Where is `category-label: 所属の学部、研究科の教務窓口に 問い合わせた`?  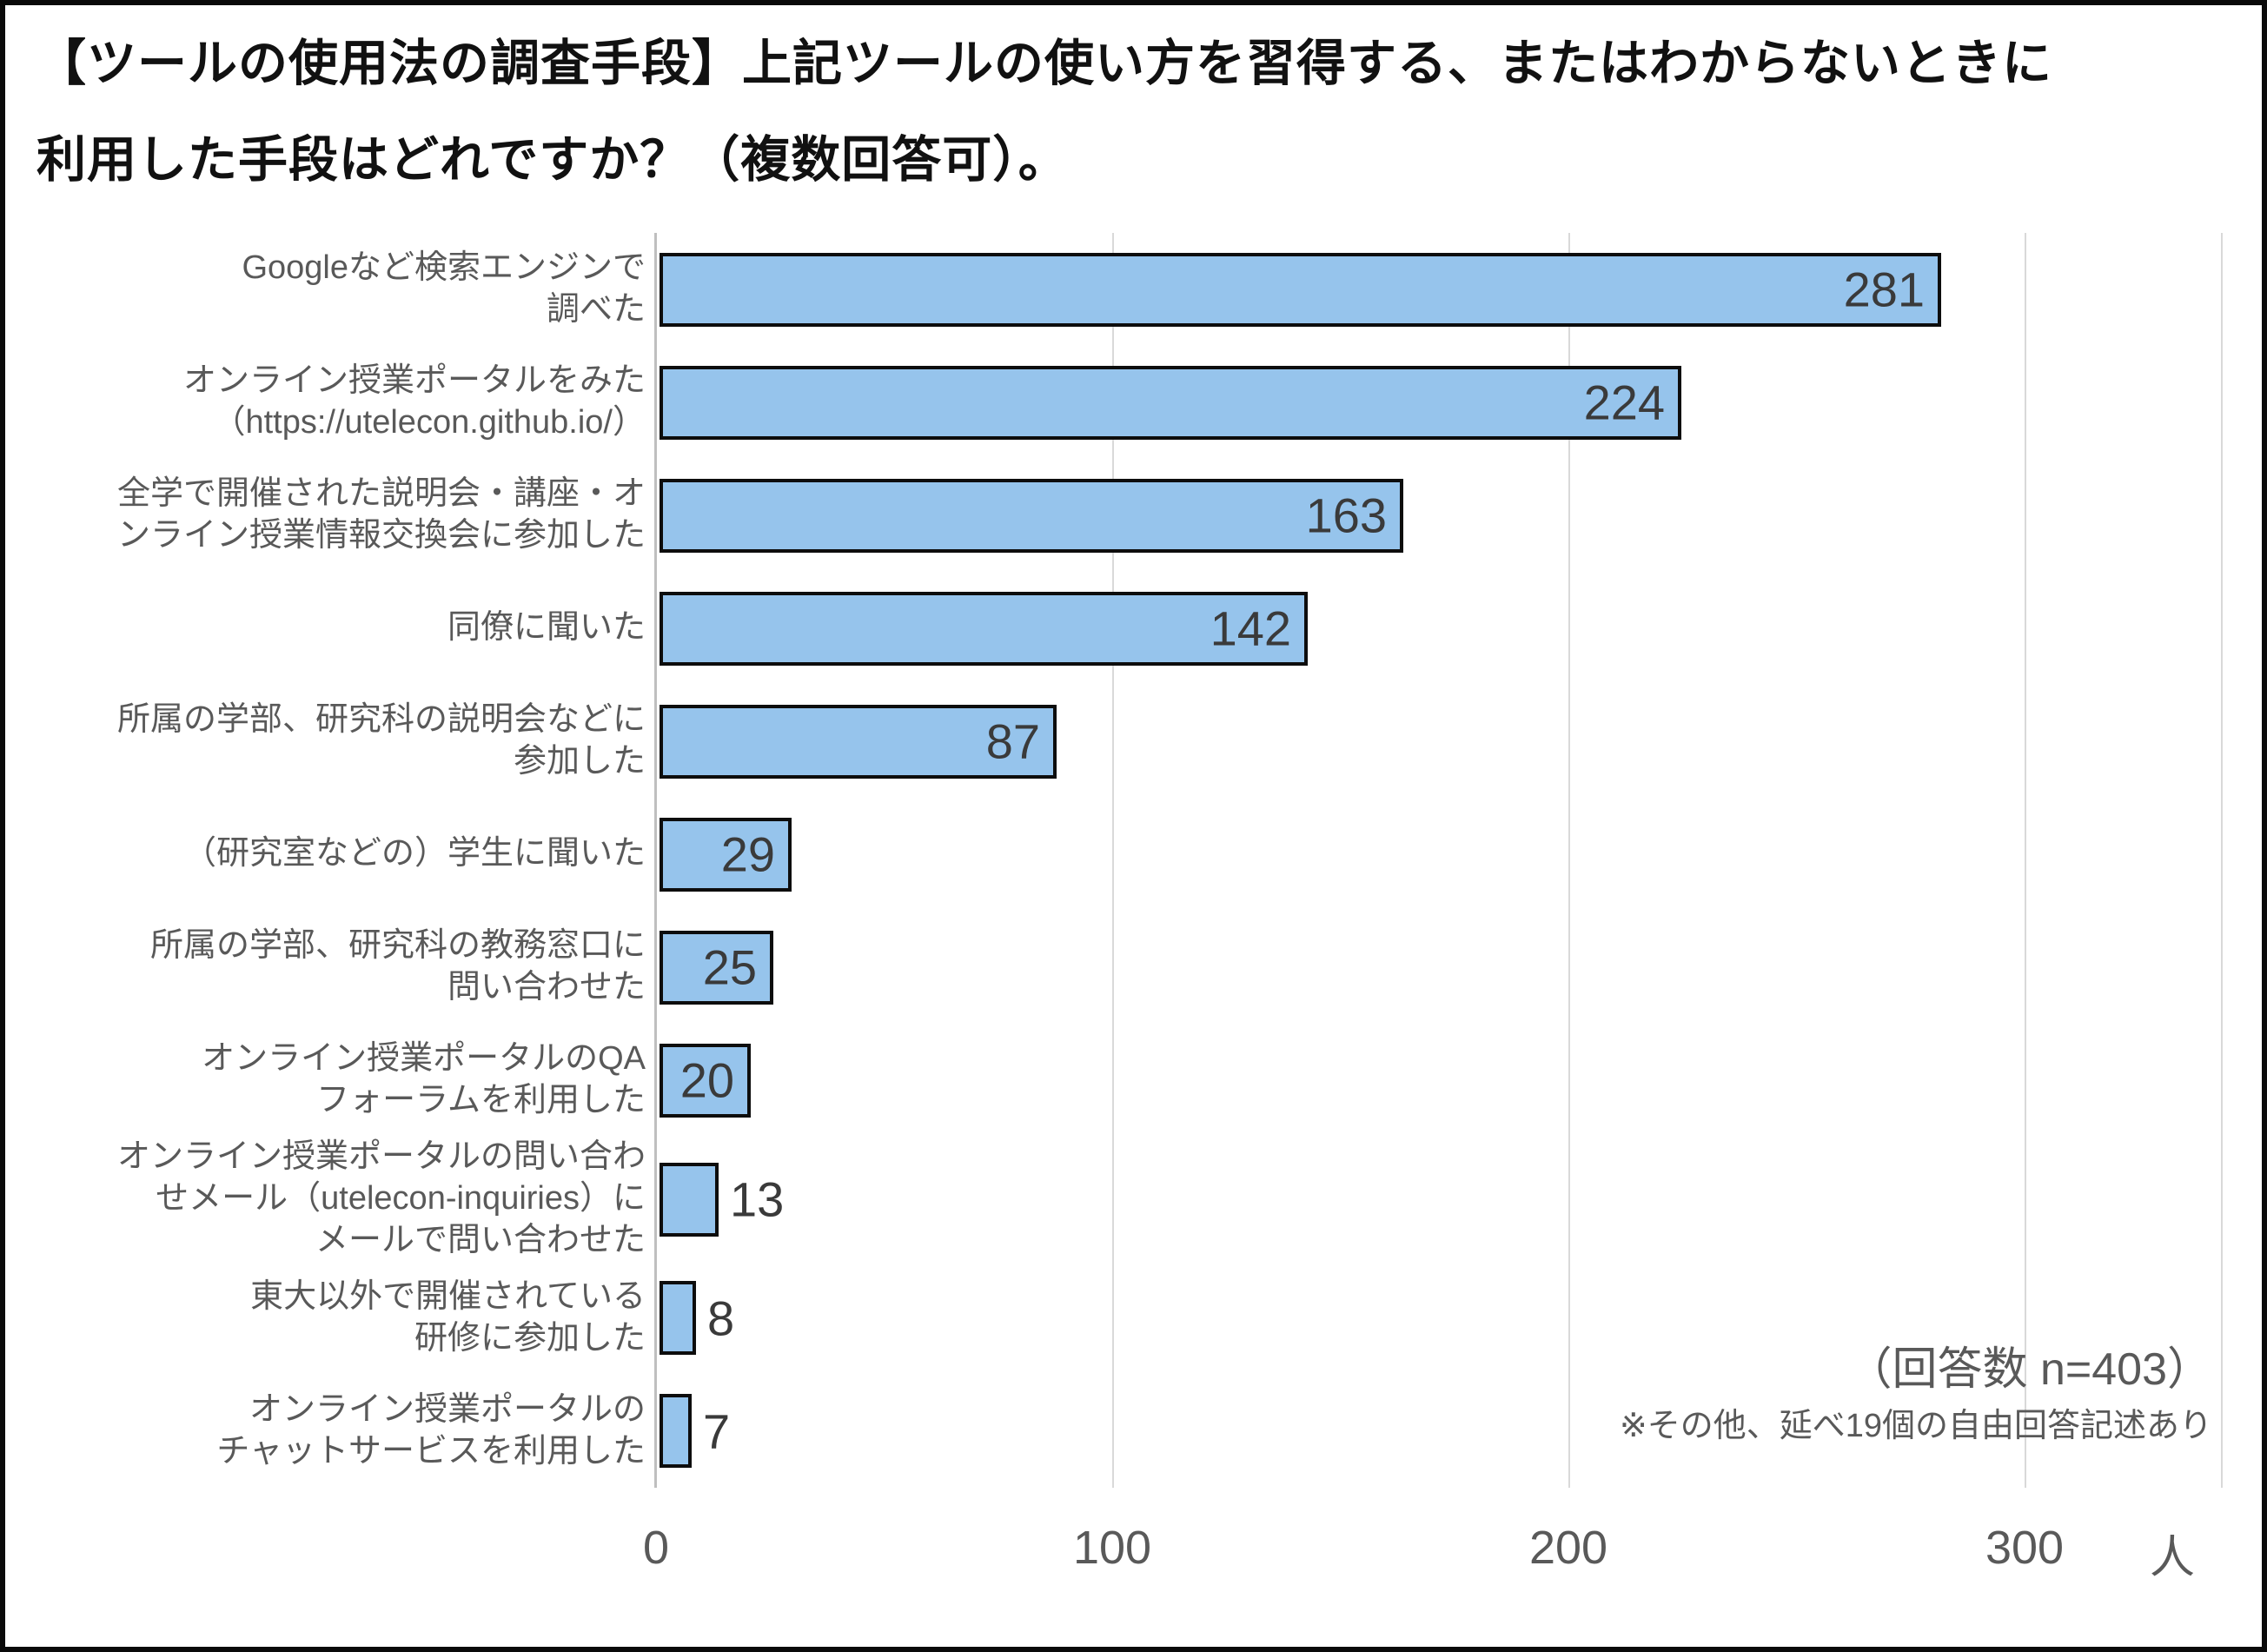
category-label: 所属の学部、研究科の教務窓口に 問い合わせた is located at coordinates (397, 966).